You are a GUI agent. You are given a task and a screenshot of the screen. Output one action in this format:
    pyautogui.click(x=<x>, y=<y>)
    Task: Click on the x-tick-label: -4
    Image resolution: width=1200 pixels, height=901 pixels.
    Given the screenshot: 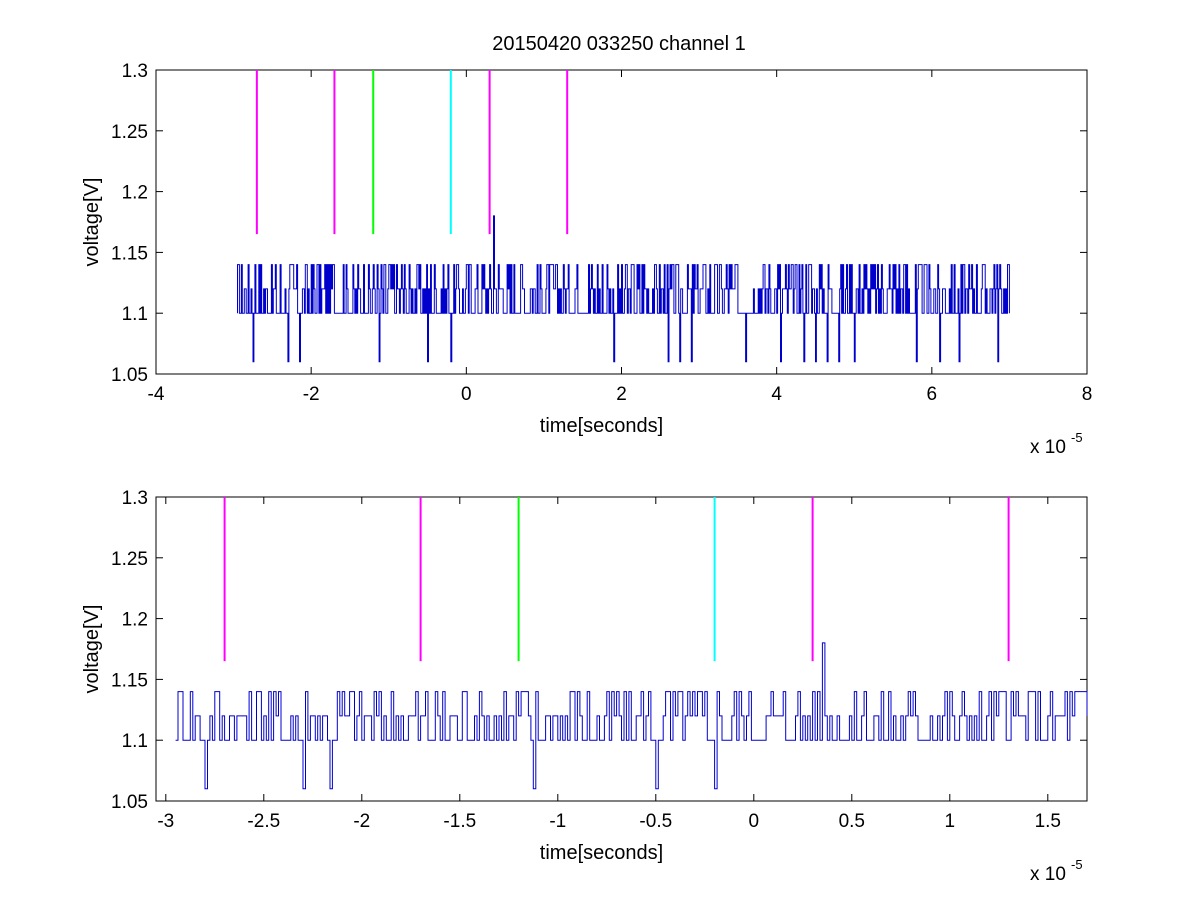 What is the action you would take?
    pyautogui.click(x=156, y=394)
    